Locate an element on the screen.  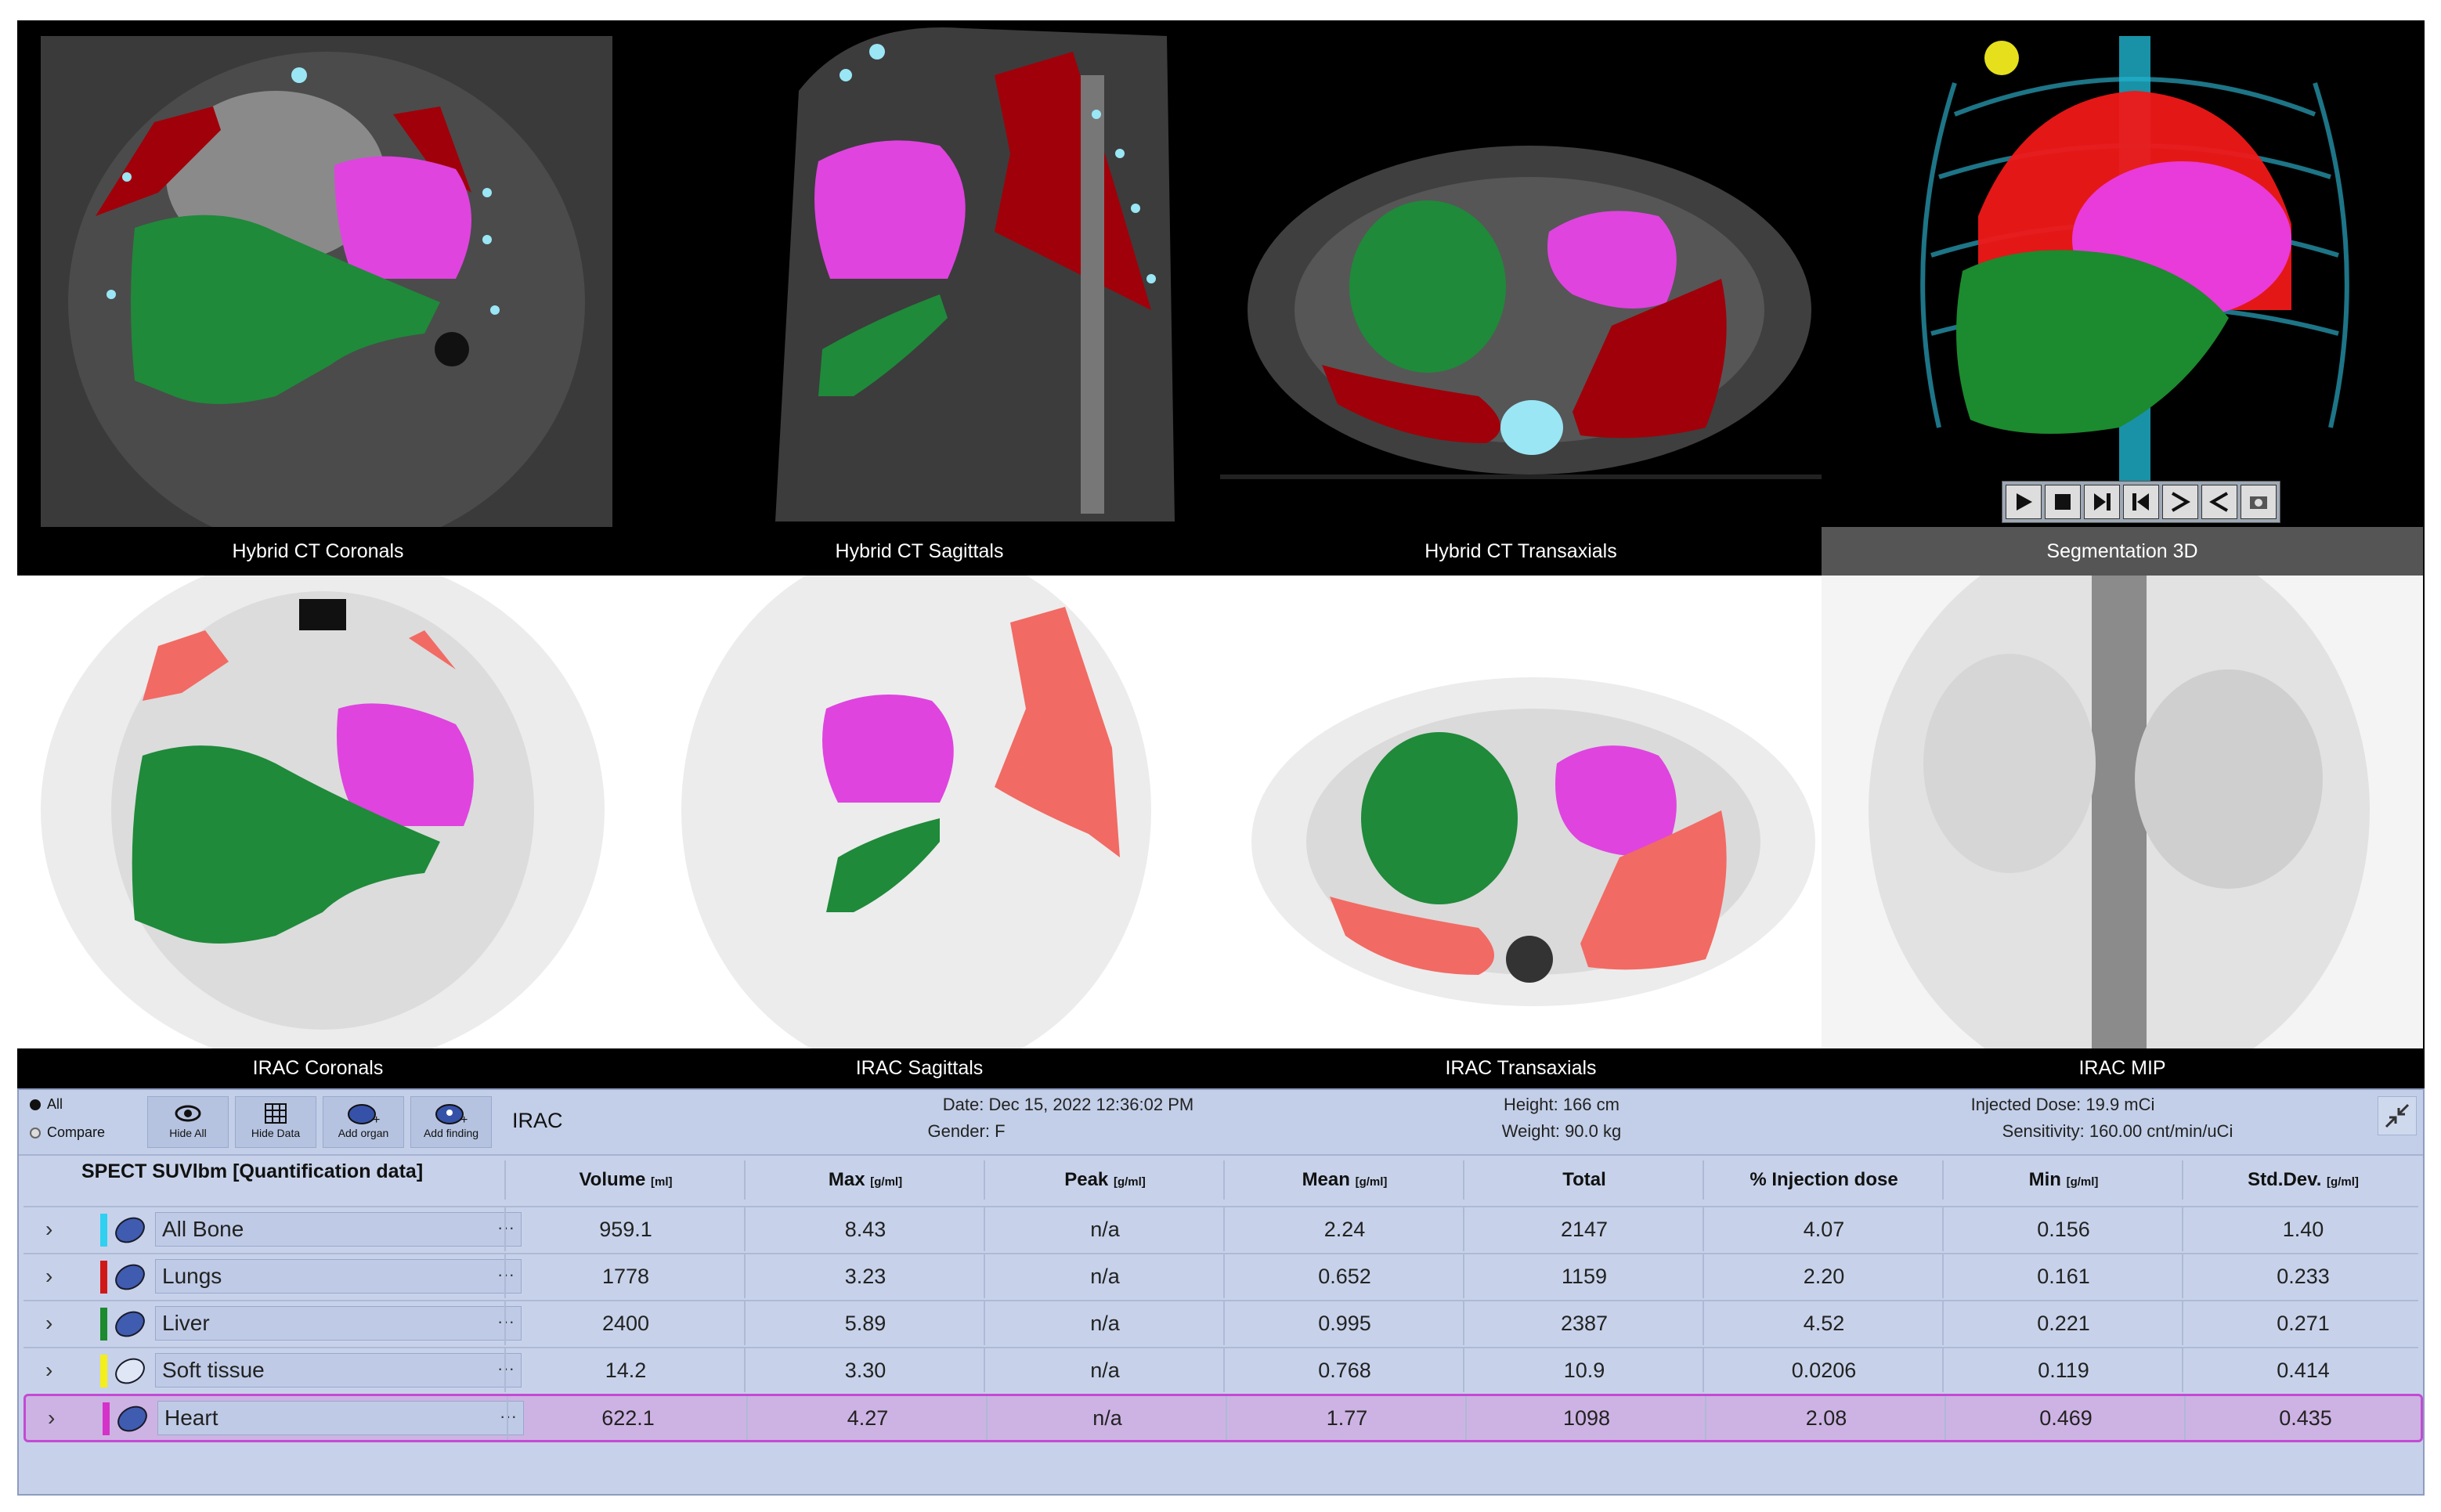
add-finding-button: + Add finding is located at coordinates (451, 1122).